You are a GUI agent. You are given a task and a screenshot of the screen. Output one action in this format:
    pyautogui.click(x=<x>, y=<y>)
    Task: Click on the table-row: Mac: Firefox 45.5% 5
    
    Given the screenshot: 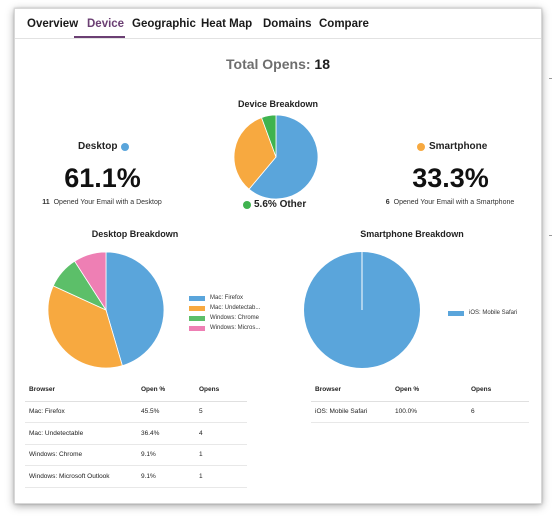 What is the action you would take?
    pyautogui.click(x=136, y=412)
    